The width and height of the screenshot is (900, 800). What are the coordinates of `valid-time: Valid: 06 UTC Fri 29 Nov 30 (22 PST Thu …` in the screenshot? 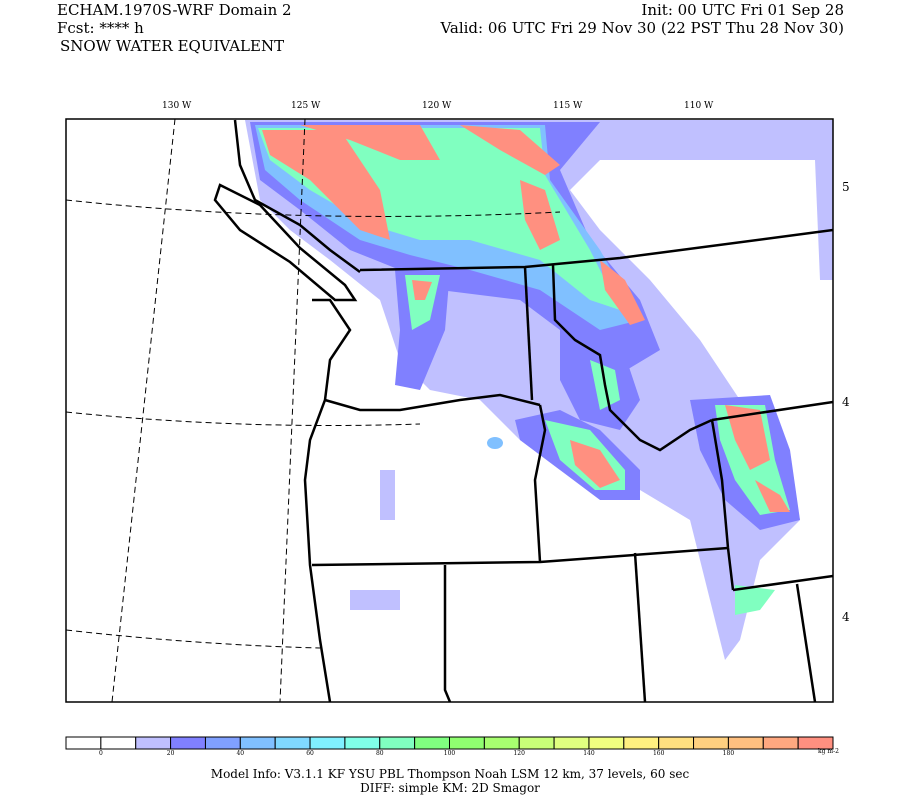 It's located at (642, 28).